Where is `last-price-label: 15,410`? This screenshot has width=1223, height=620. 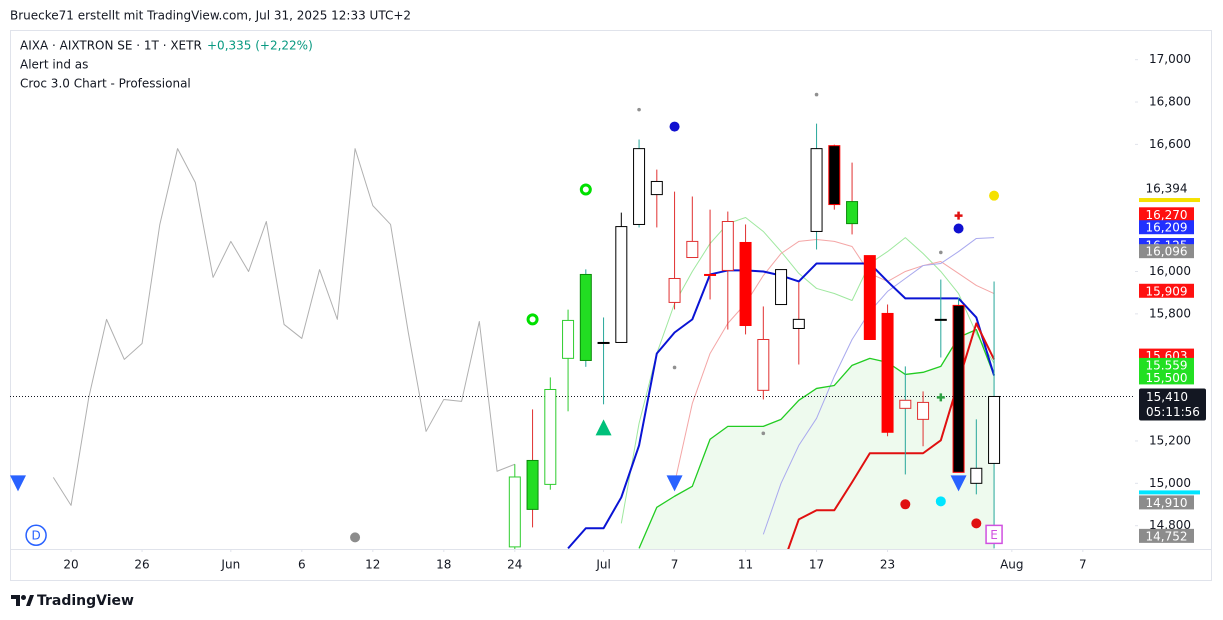
last-price-label: 15,410 is located at coordinates (1167, 397).